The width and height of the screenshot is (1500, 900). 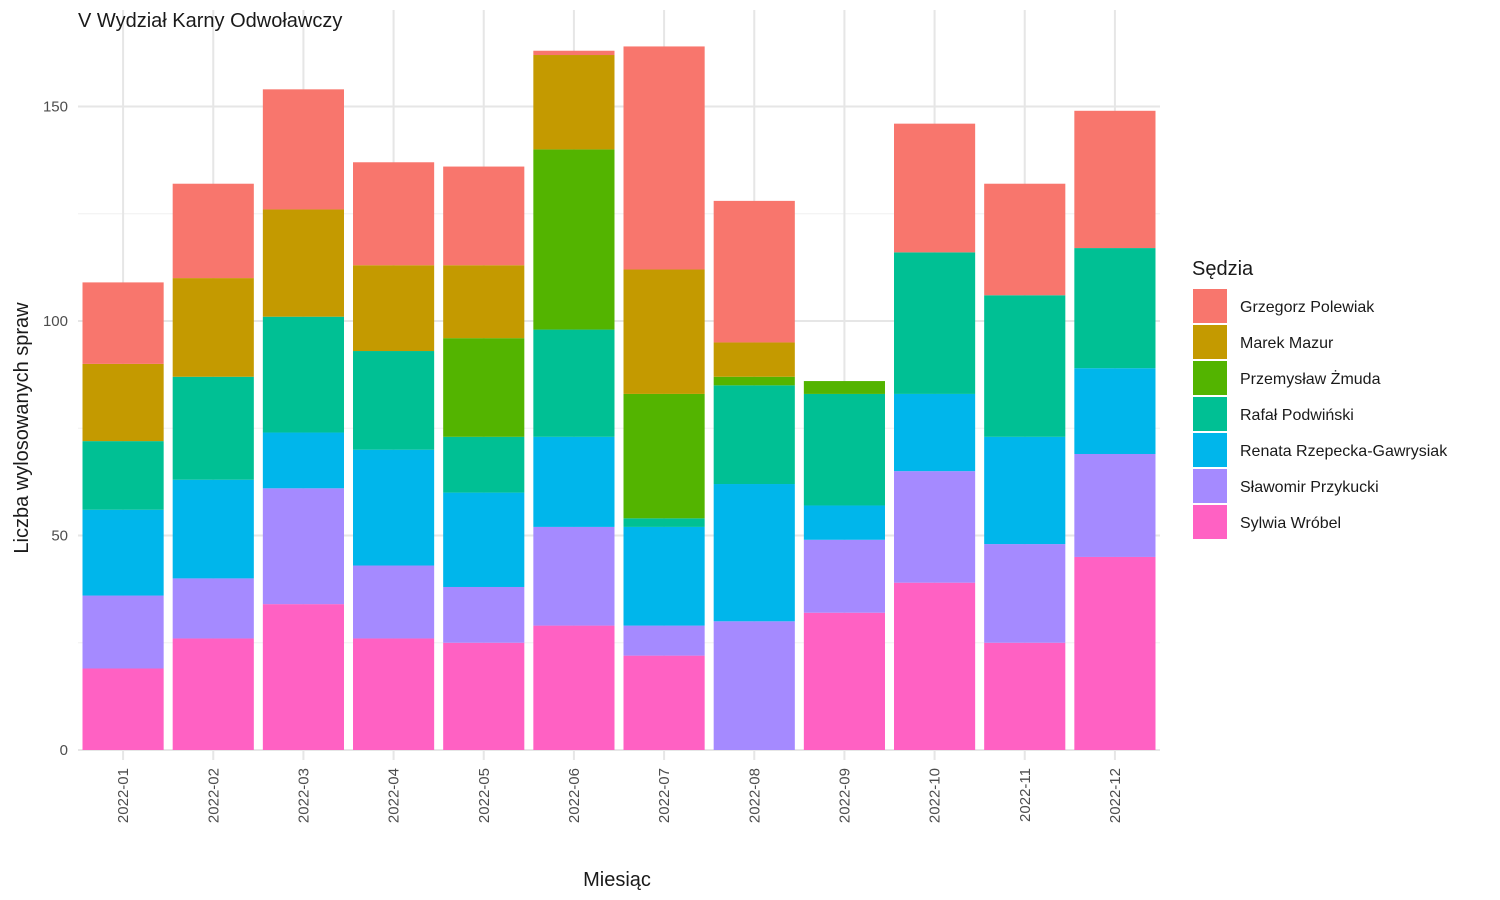 What do you see at coordinates (55, 107) in the screenshot?
I see `y-tick-label: 150` at bounding box center [55, 107].